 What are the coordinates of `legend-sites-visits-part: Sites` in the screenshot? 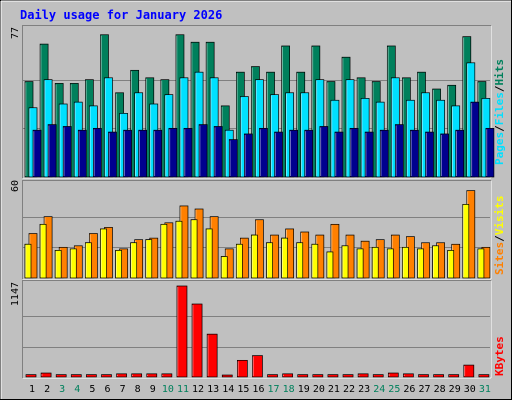 It's located at (499, 258).